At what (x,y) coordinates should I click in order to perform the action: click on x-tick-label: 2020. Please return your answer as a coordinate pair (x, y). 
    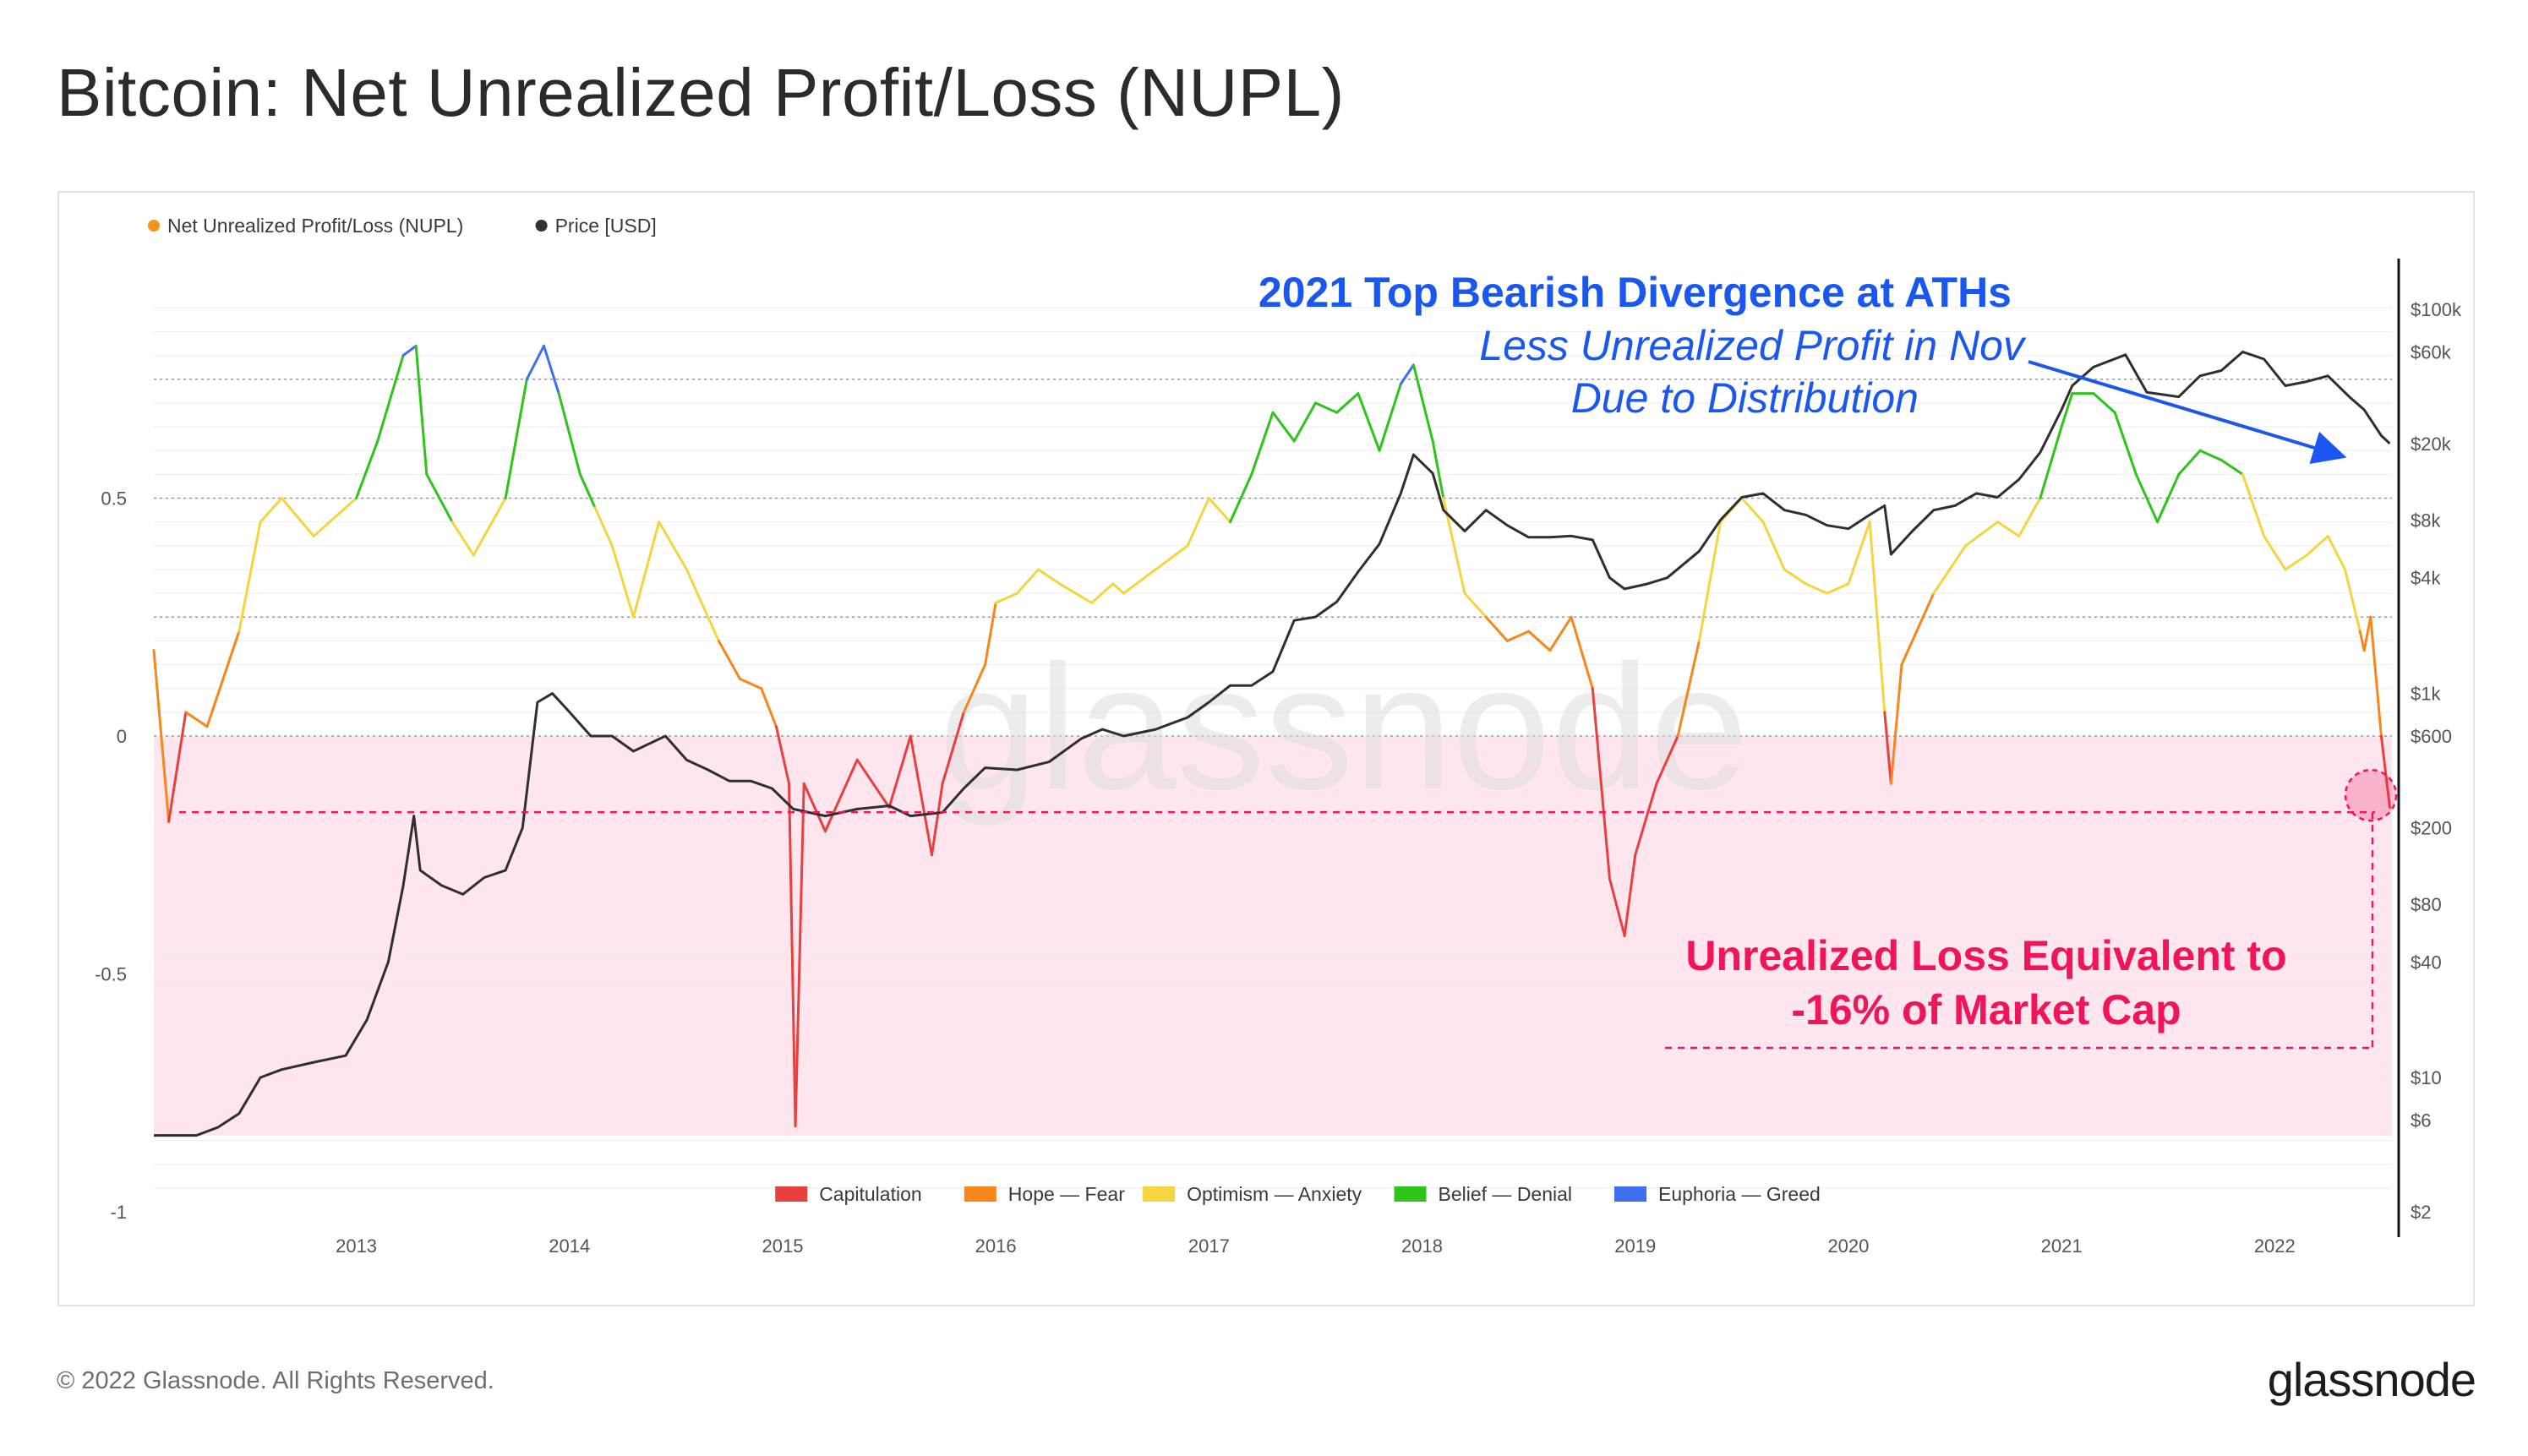
    Looking at the image, I should click on (1848, 1246).